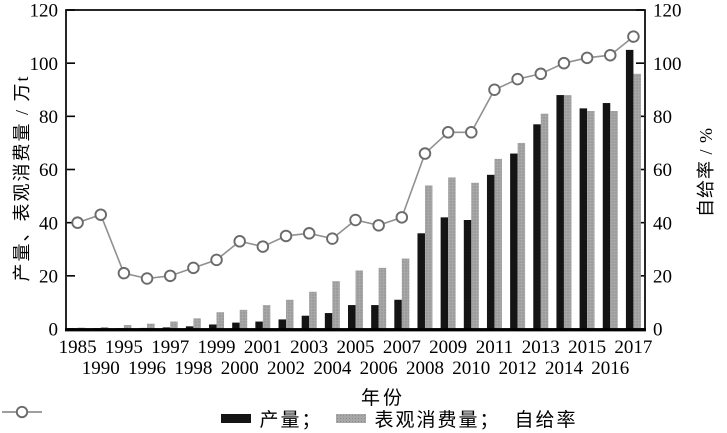  I want to click on x-tick-label: 2005, so click(356, 347).